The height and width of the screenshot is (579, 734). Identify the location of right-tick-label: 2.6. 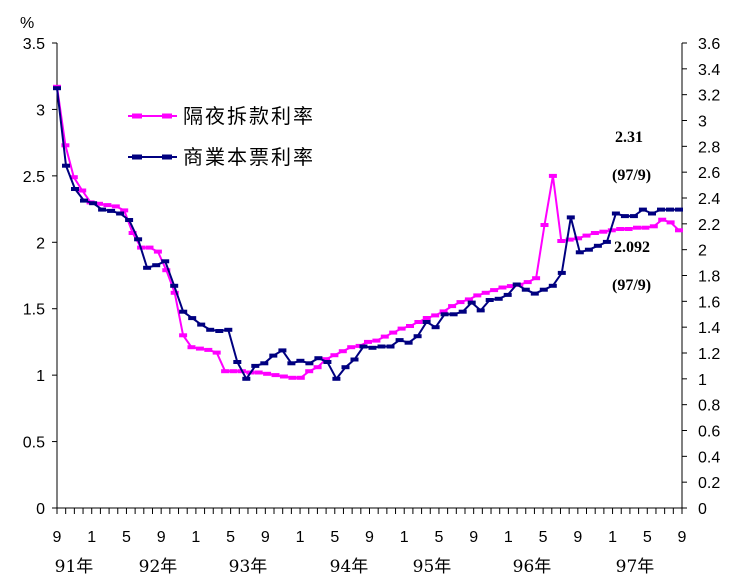
(709, 173).